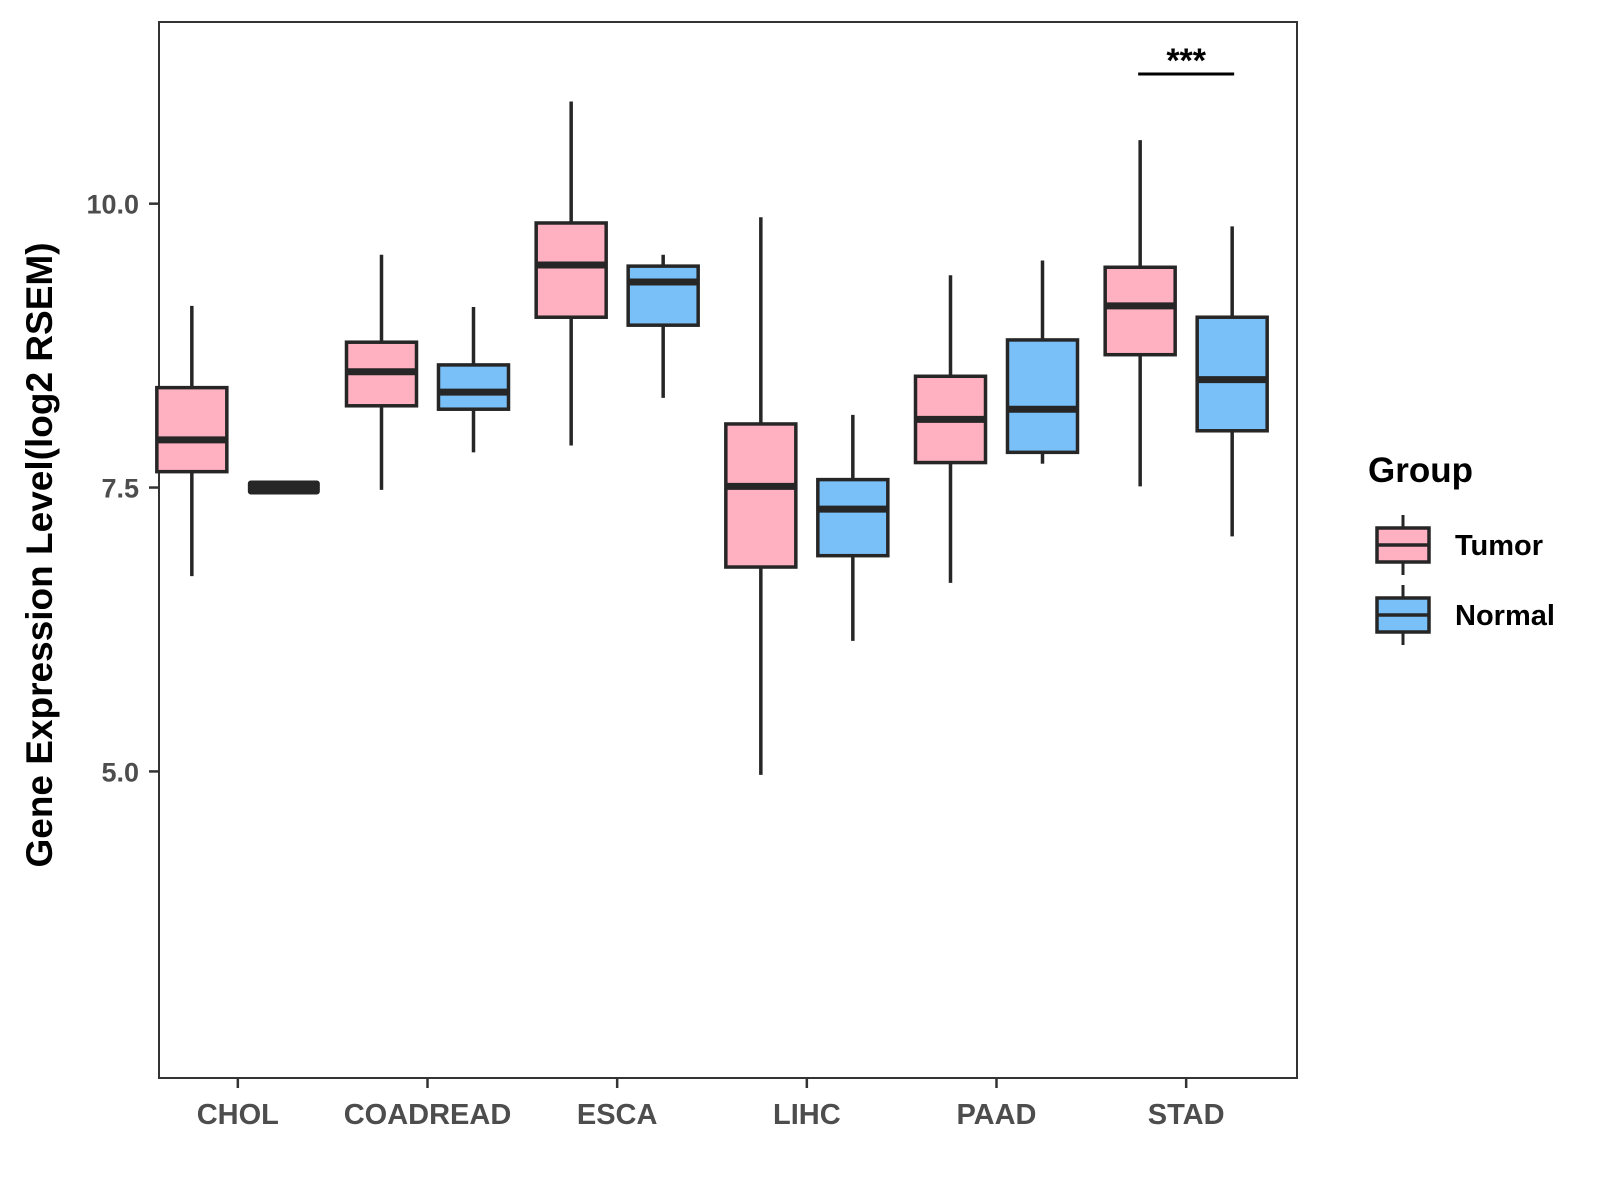  What do you see at coordinates (473, 387) in the screenshot?
I see `box-normal-coadread` at bounding box center [473, 387].